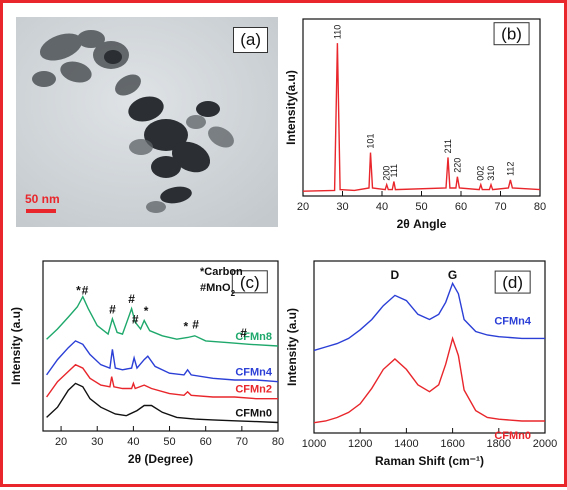 The image size is (567, 490). Describe the element at coordinates (429, 461) in the screenshot. I see `x-axis-label: Raman Shift (cm⁻¹)` at that location.